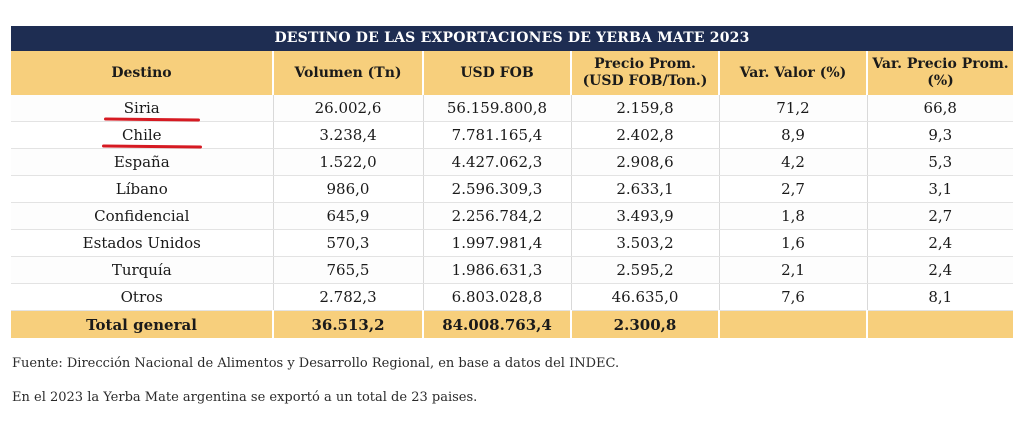 Image resolution: width=1024 pixels, height=424 pixels. Describe the element at coordinates (497, 73) in the screenshot. I see `col-header-usd-fob: USD FOB` at that location.